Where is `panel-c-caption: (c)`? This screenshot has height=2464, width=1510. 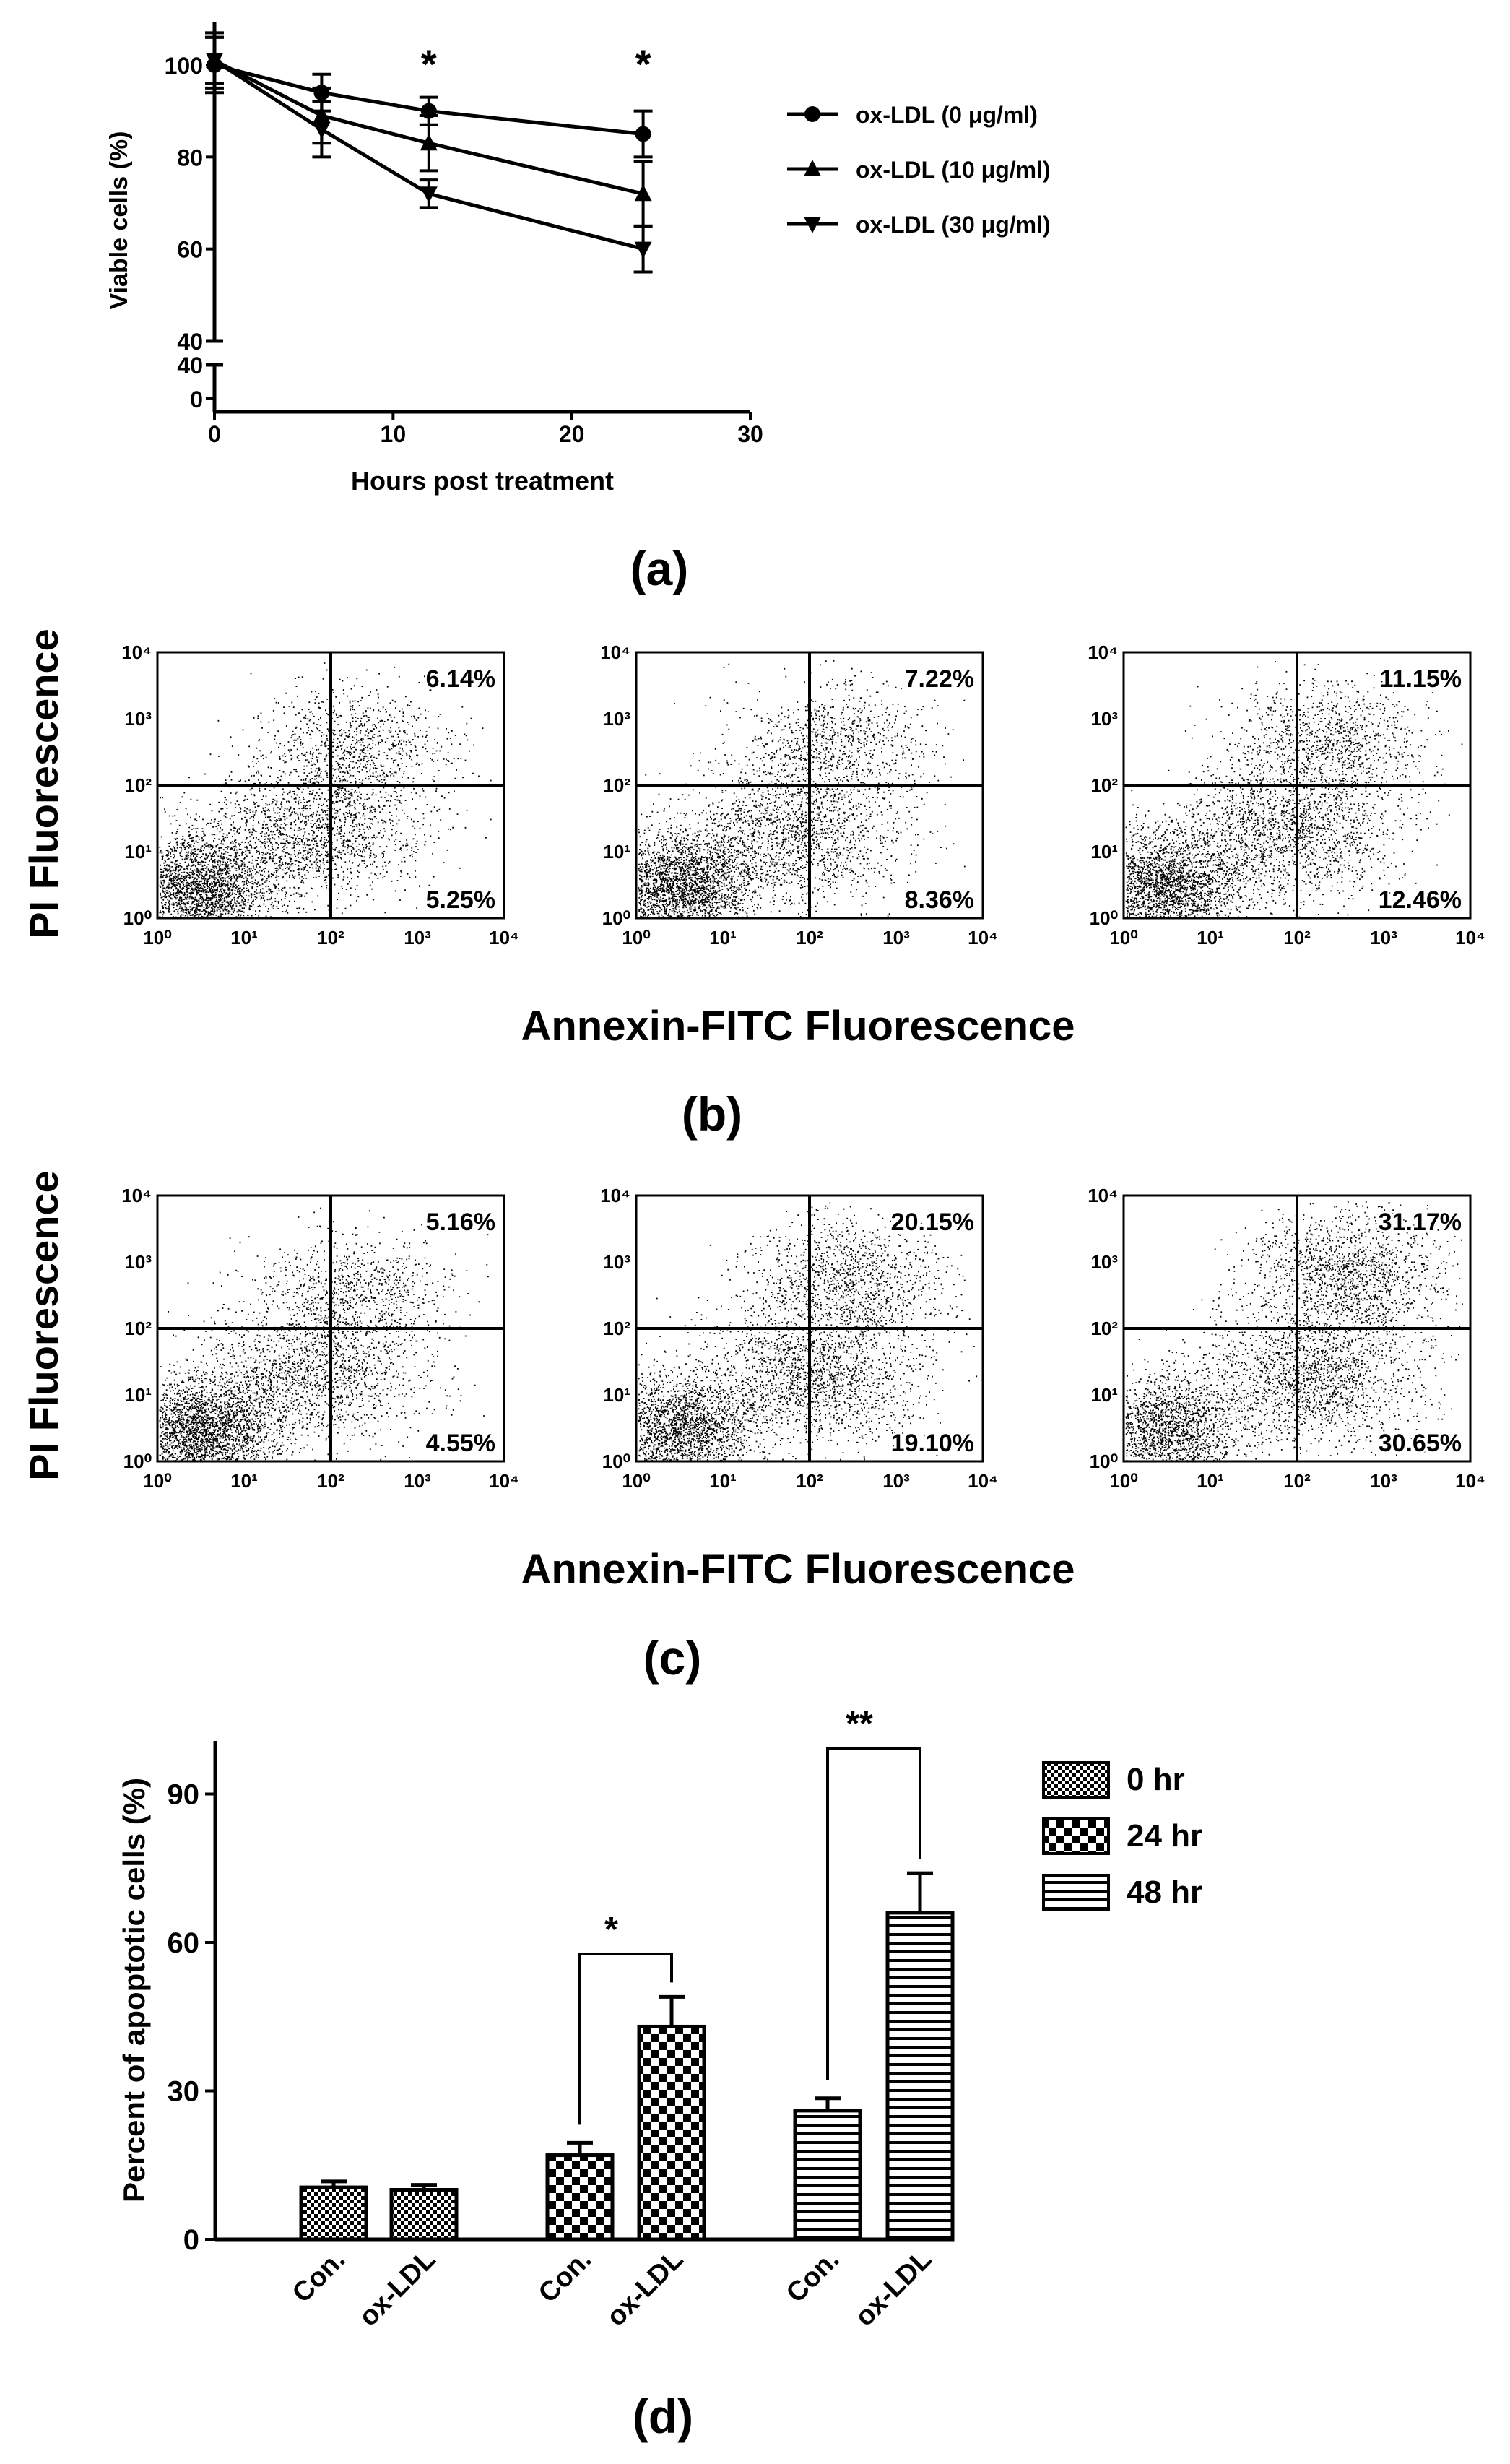 panel-c-caption: (c) is located at coordinates (672, 1658).